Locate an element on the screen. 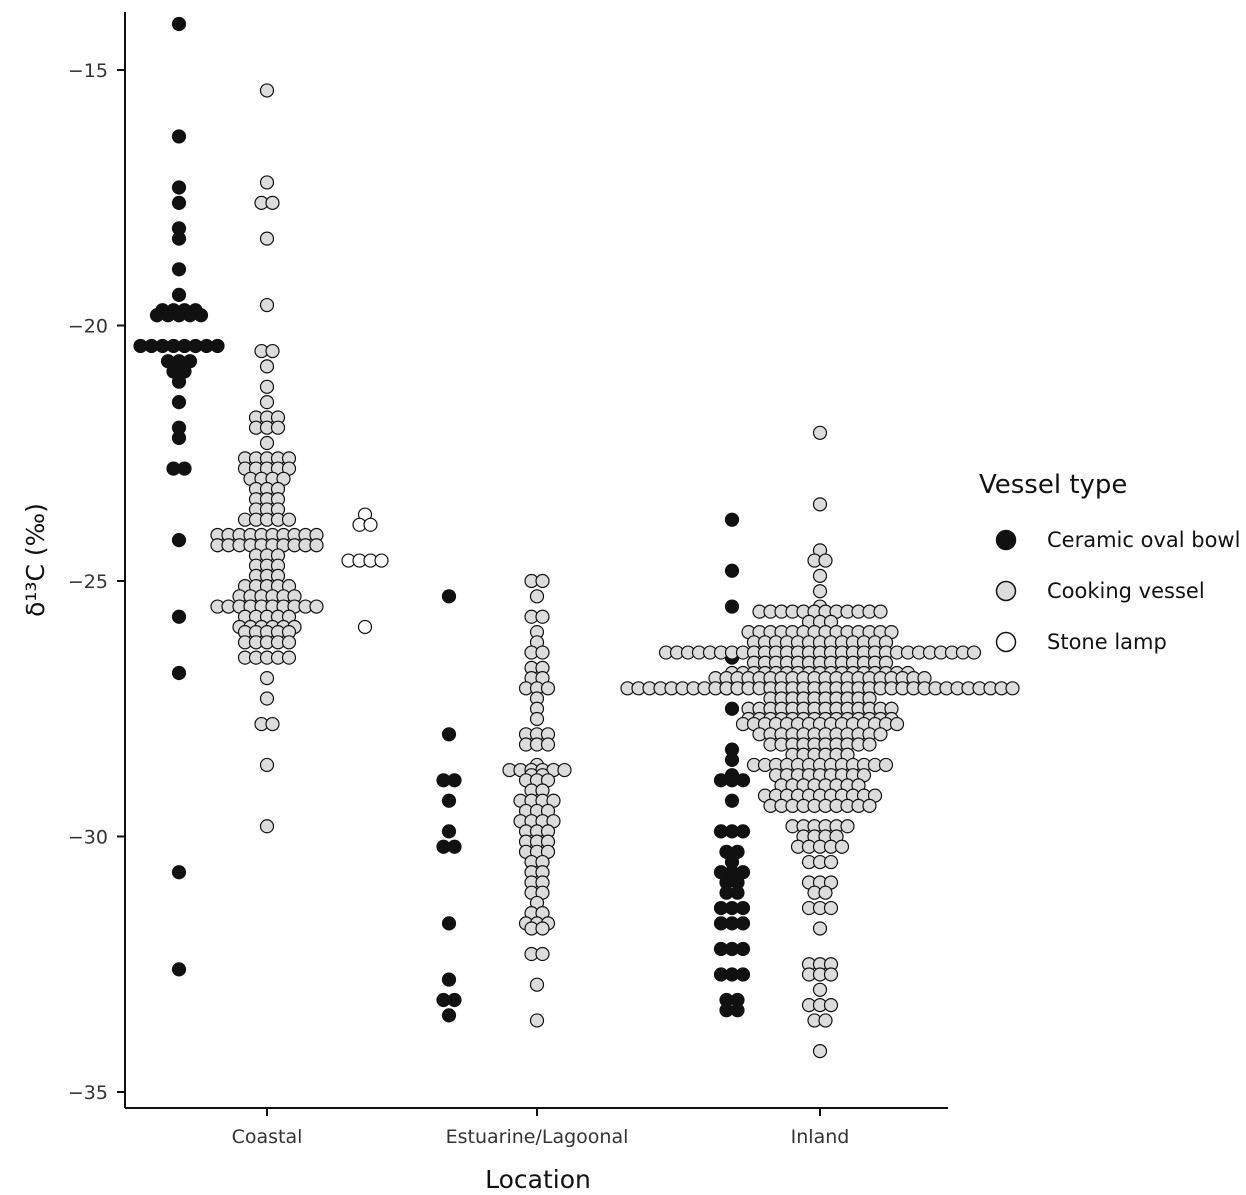  y-axis-ticks: −15 −20 −25 −30 −35 is located at coordinates (96, 582).